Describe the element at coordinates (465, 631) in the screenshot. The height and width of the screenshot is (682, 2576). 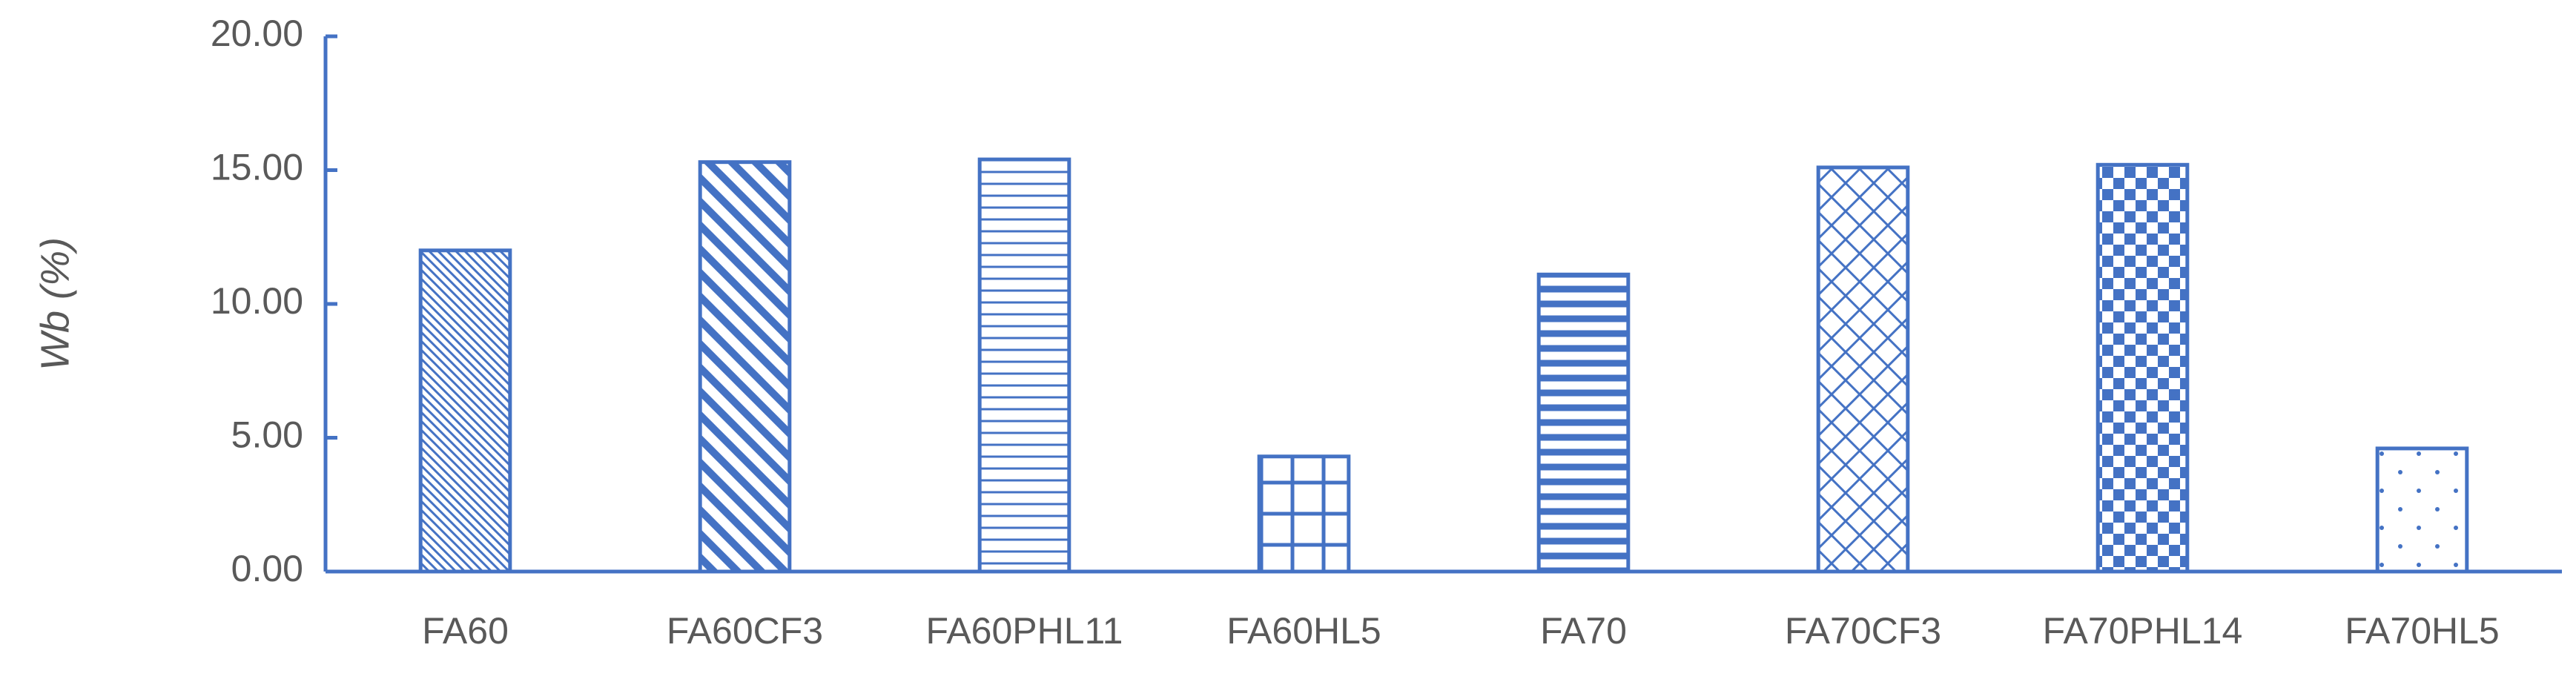
I see `x-tick-label: FA60` at that location.